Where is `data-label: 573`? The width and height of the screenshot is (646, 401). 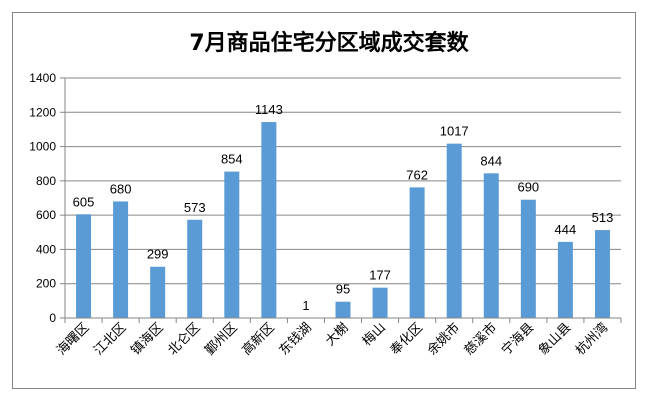 data-label: 573 is located at coordinates (195, 207).